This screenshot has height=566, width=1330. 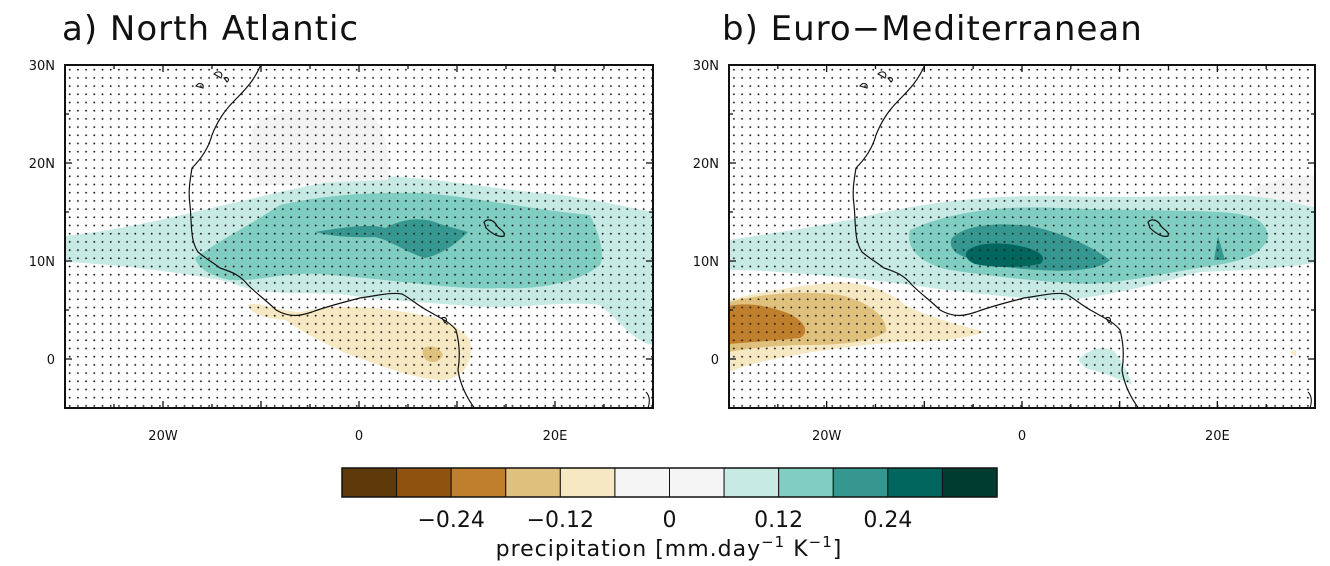 What do you see at coordinates (629, 549) in the screenshot?
I see `colorbar-title-main: precipitation [mm.day` at bounding box center [629, 549].